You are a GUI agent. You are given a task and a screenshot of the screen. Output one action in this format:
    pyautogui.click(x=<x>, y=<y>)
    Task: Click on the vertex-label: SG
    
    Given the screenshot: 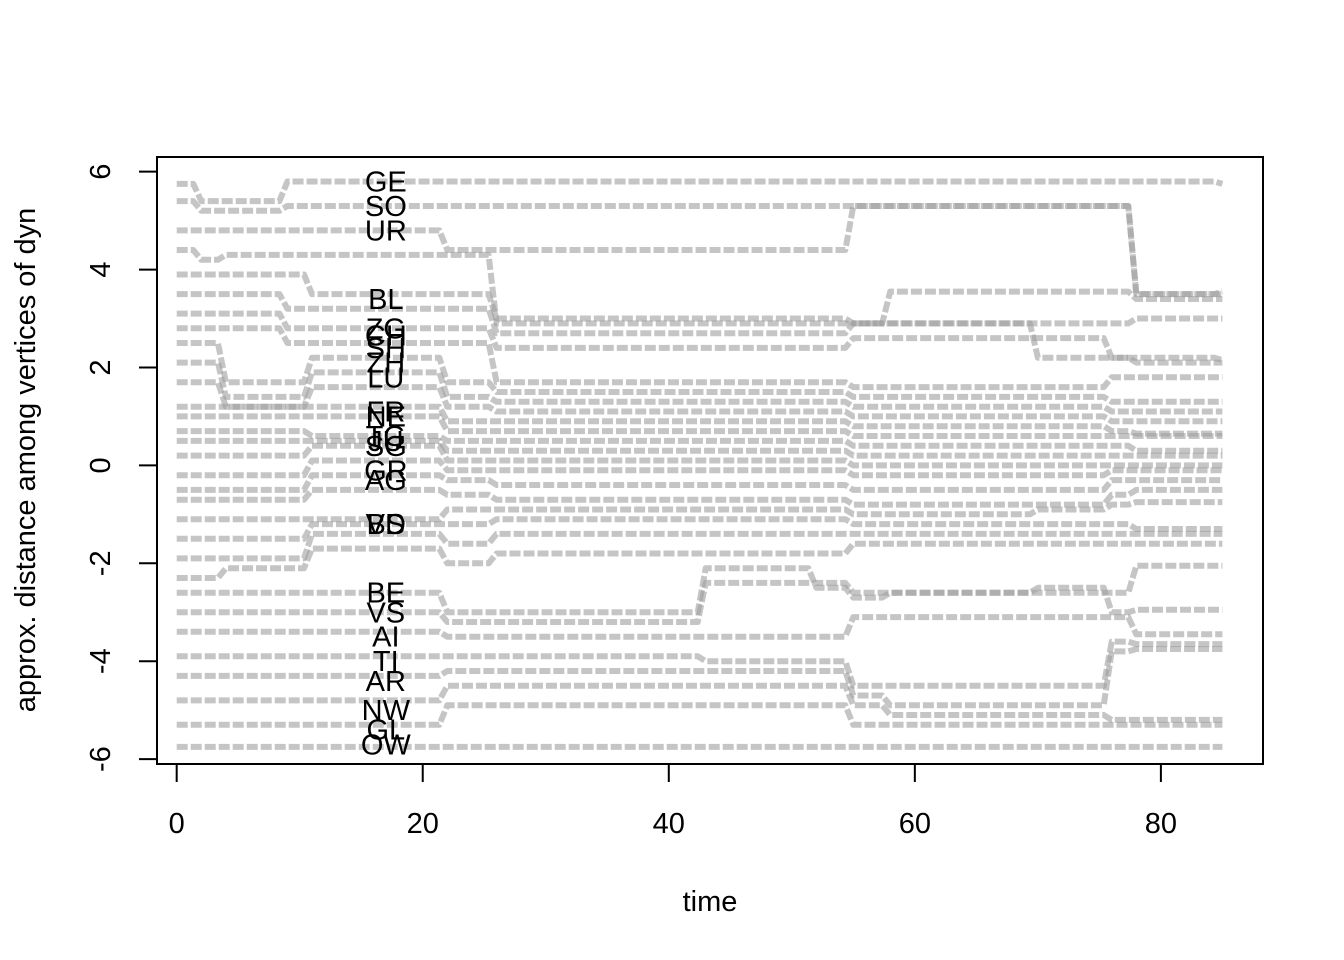 What is the action you would take?
    pyautogui.click(x=386, y=447)
    